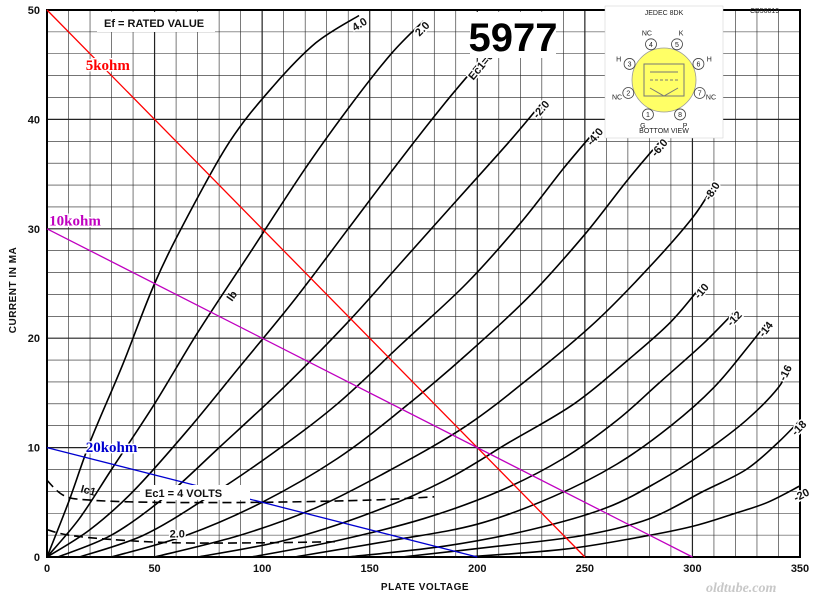  What do you see at coordinates (585, 569) in the screenshot?
I see `x-tick-label: 250` at bounding box center [585, 569].